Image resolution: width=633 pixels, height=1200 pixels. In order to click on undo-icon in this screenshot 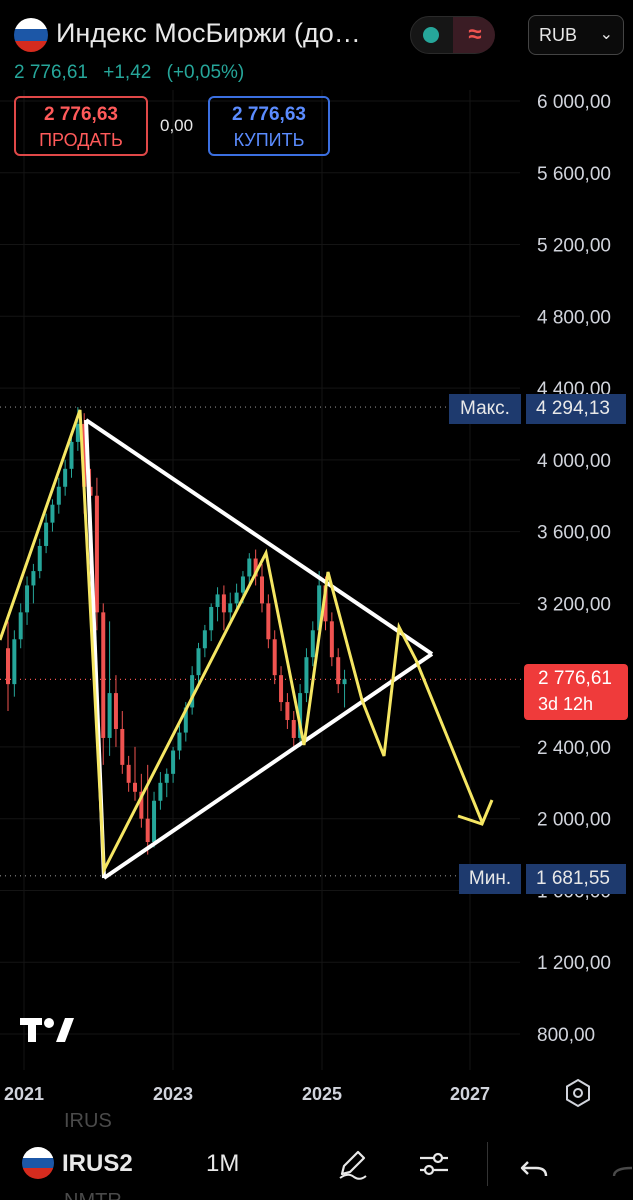, I will do `click(535, 1165)`.